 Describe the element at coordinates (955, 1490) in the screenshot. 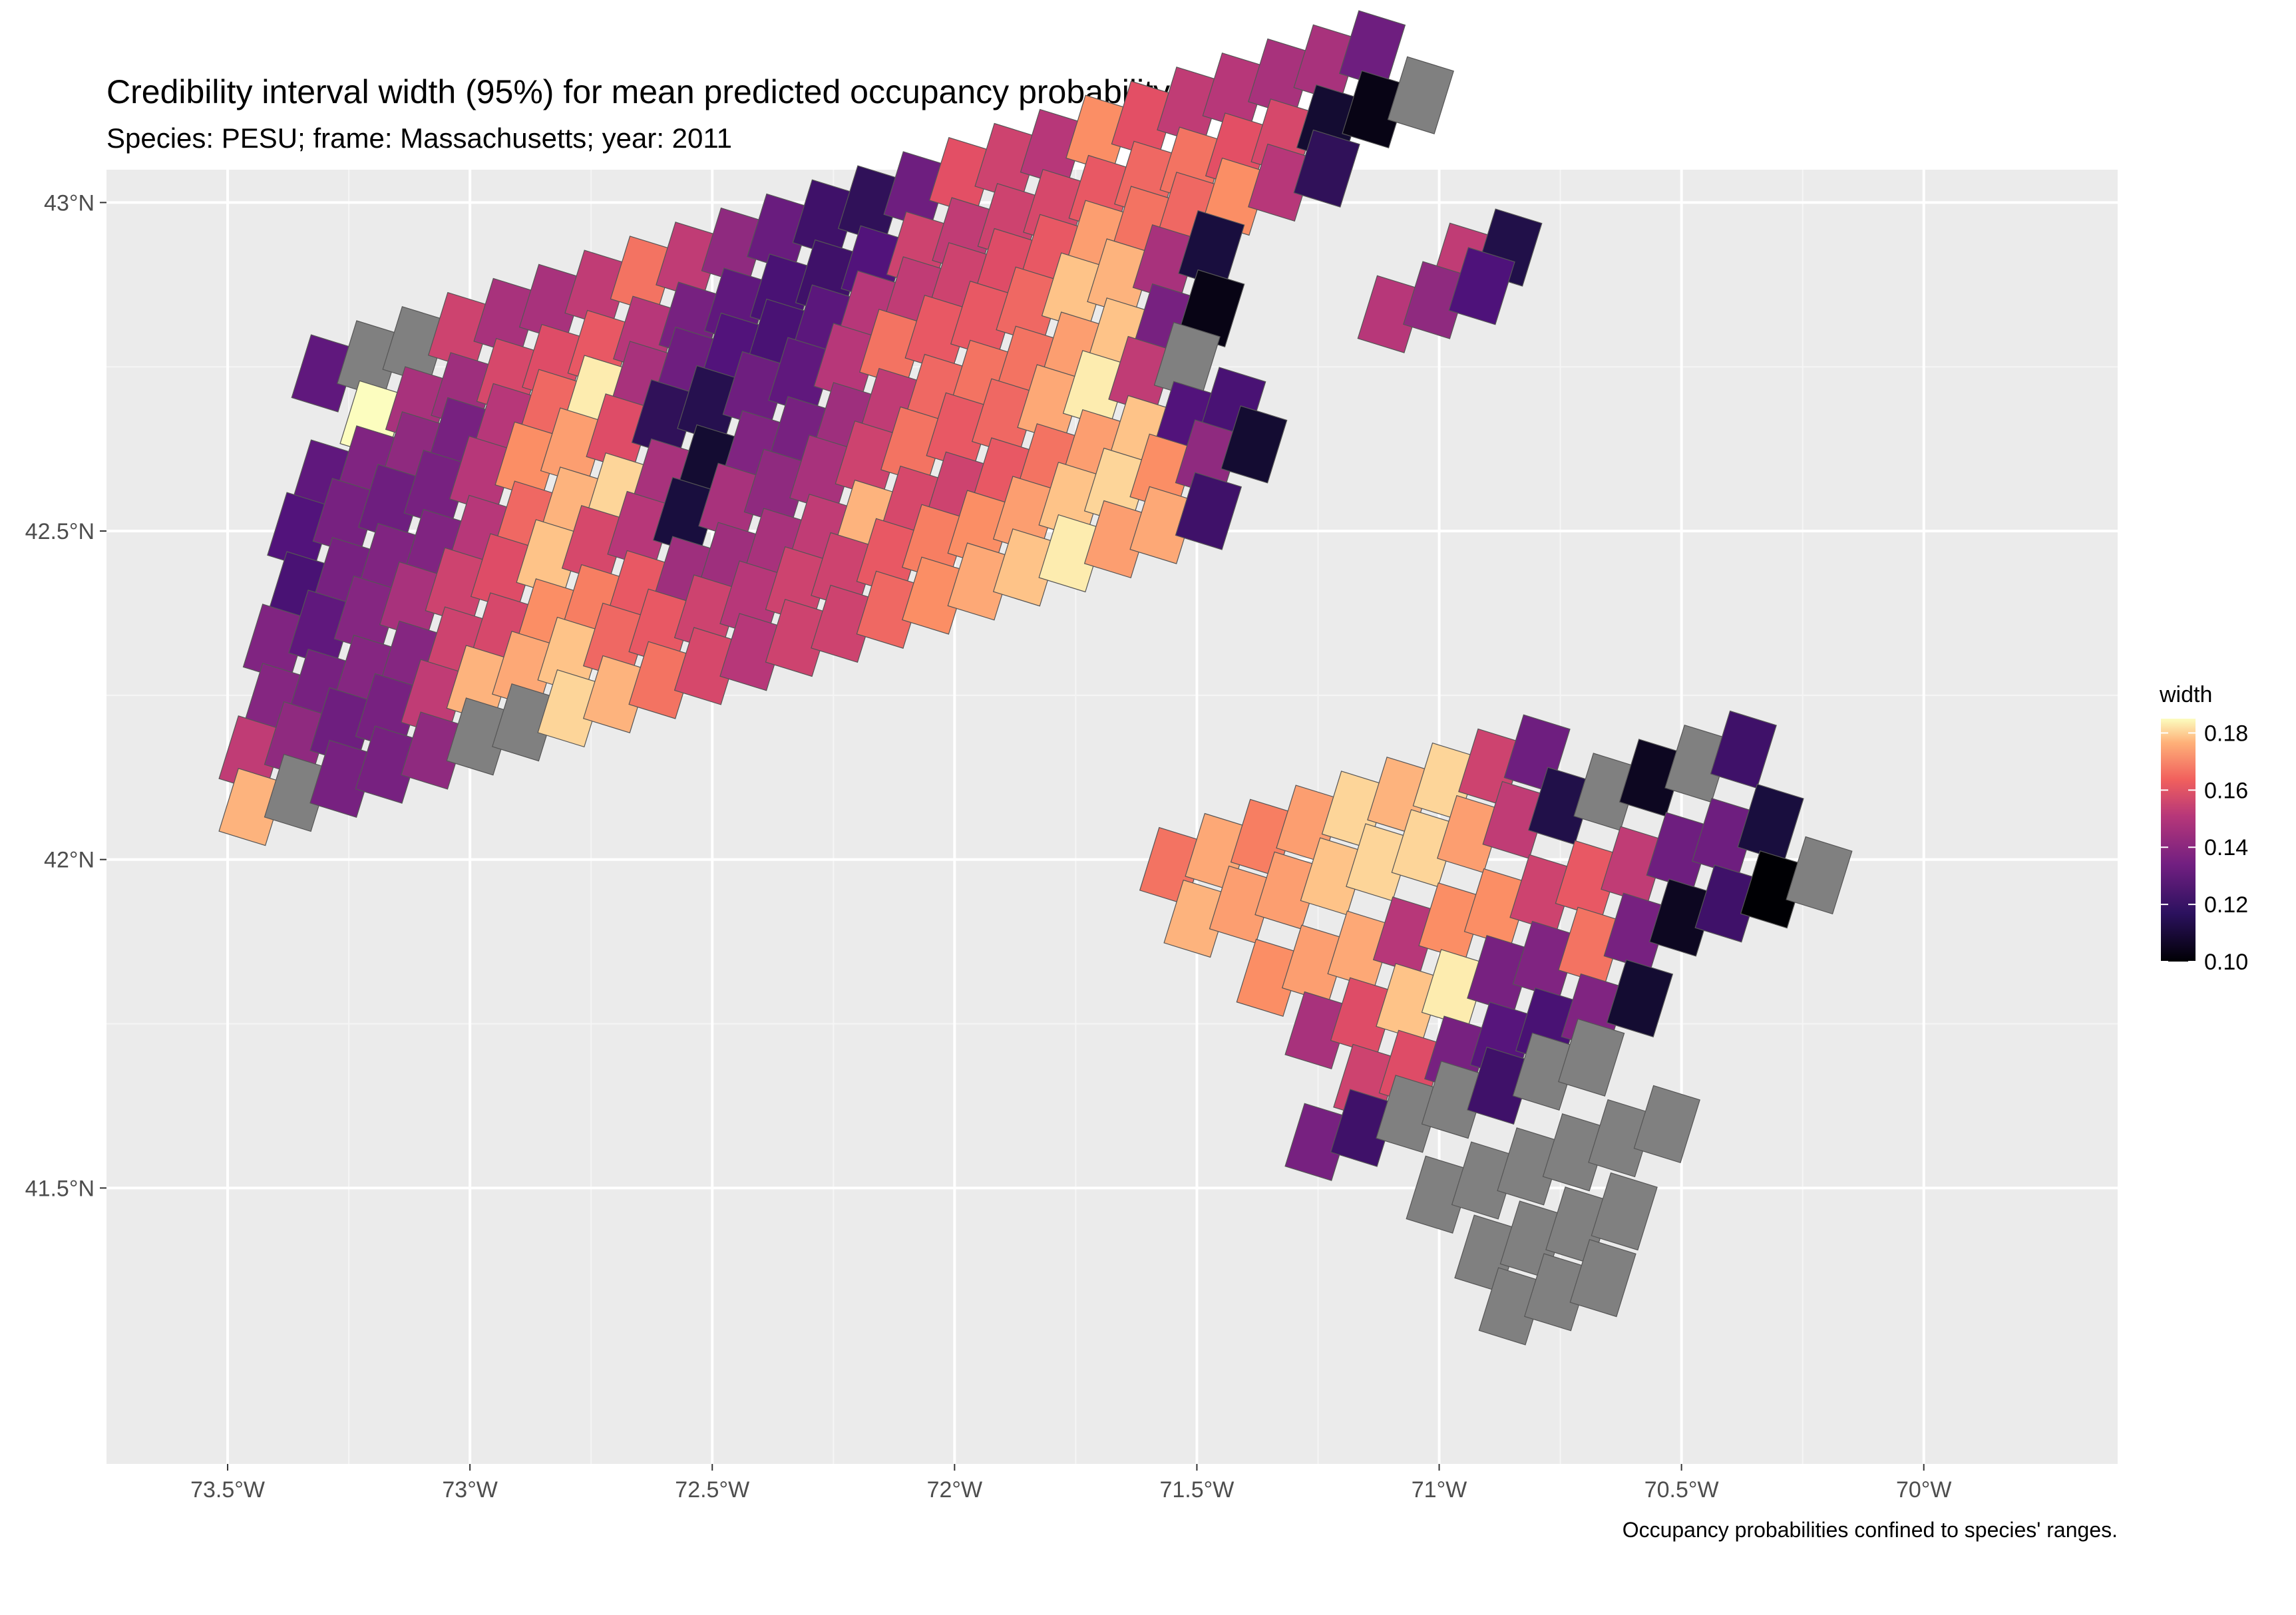

I see `x-tick-label: 72°W` at that location.